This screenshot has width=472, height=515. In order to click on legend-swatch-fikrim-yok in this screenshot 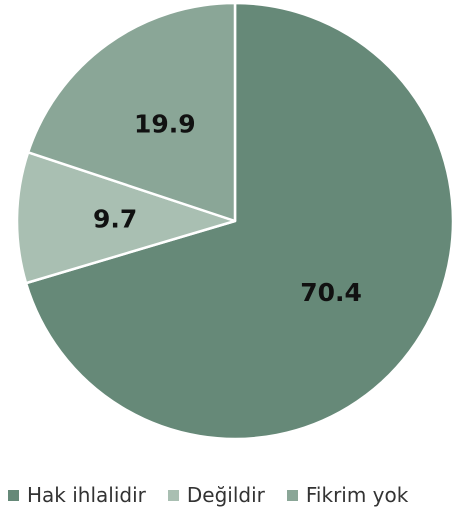, I will do `click(292, 495)`.